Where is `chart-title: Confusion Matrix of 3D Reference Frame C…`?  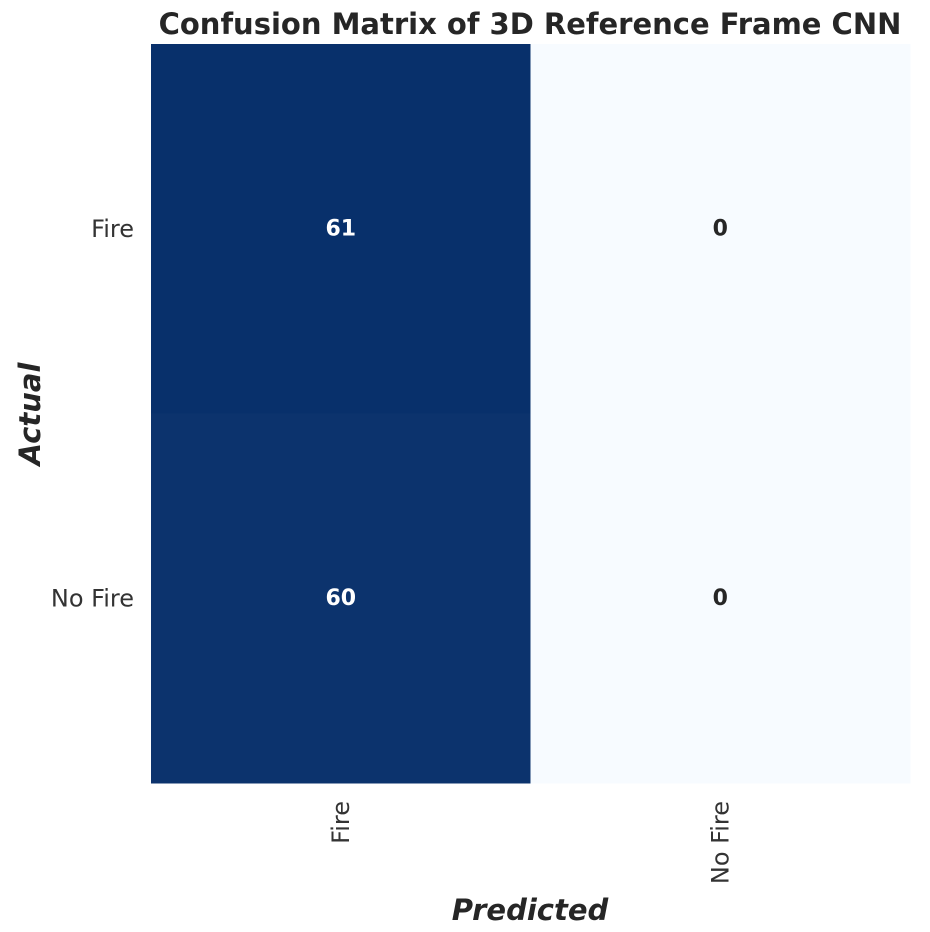
chart-title: Confusion Matrix of 3D Reference Frame C… is located at coordinates (530, 24).